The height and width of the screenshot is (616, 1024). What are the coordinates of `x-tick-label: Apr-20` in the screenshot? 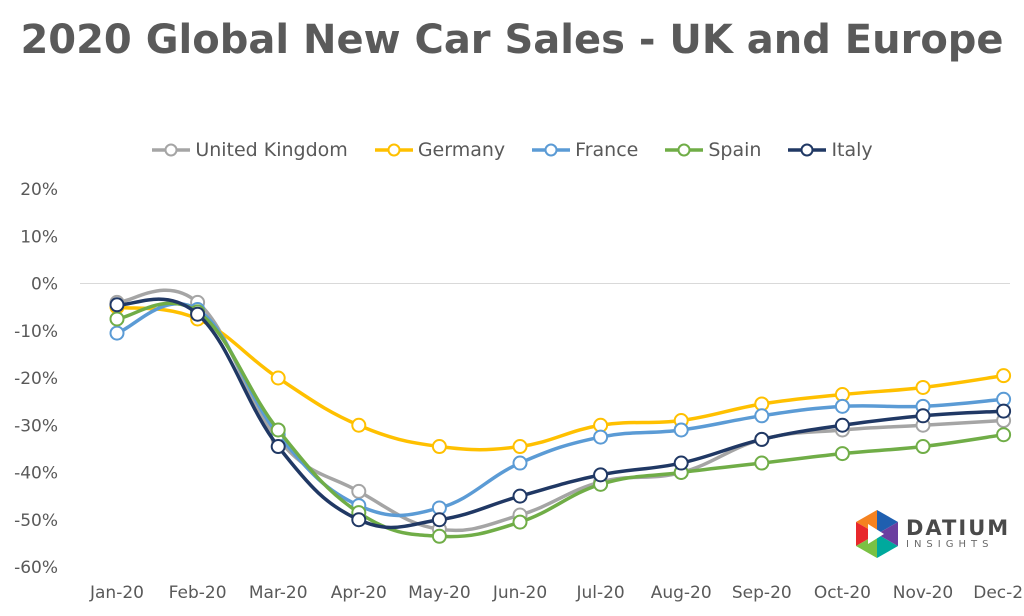 It's located at (359, 593).